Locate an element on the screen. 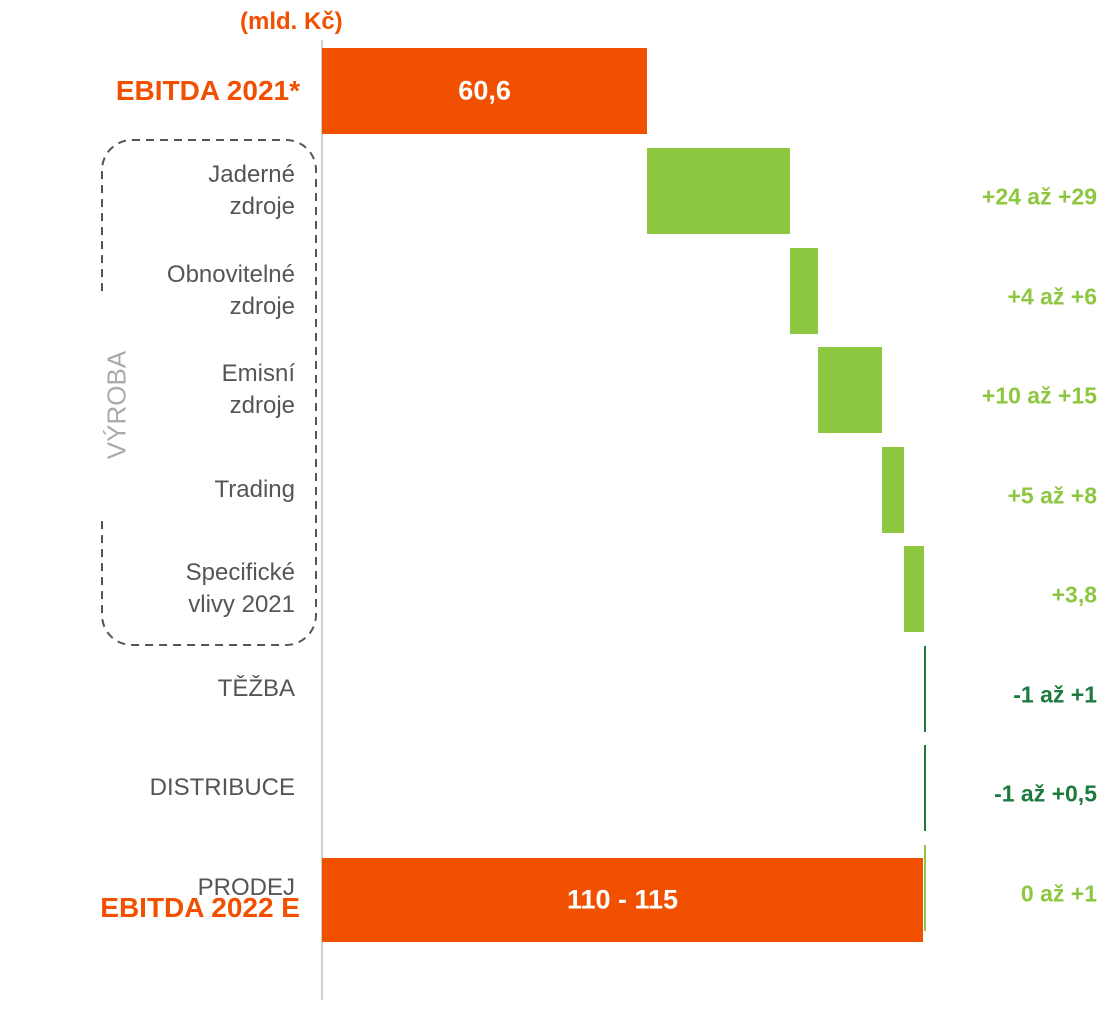  value-label: +24 až +29 is located at coordinates (1039, 196).